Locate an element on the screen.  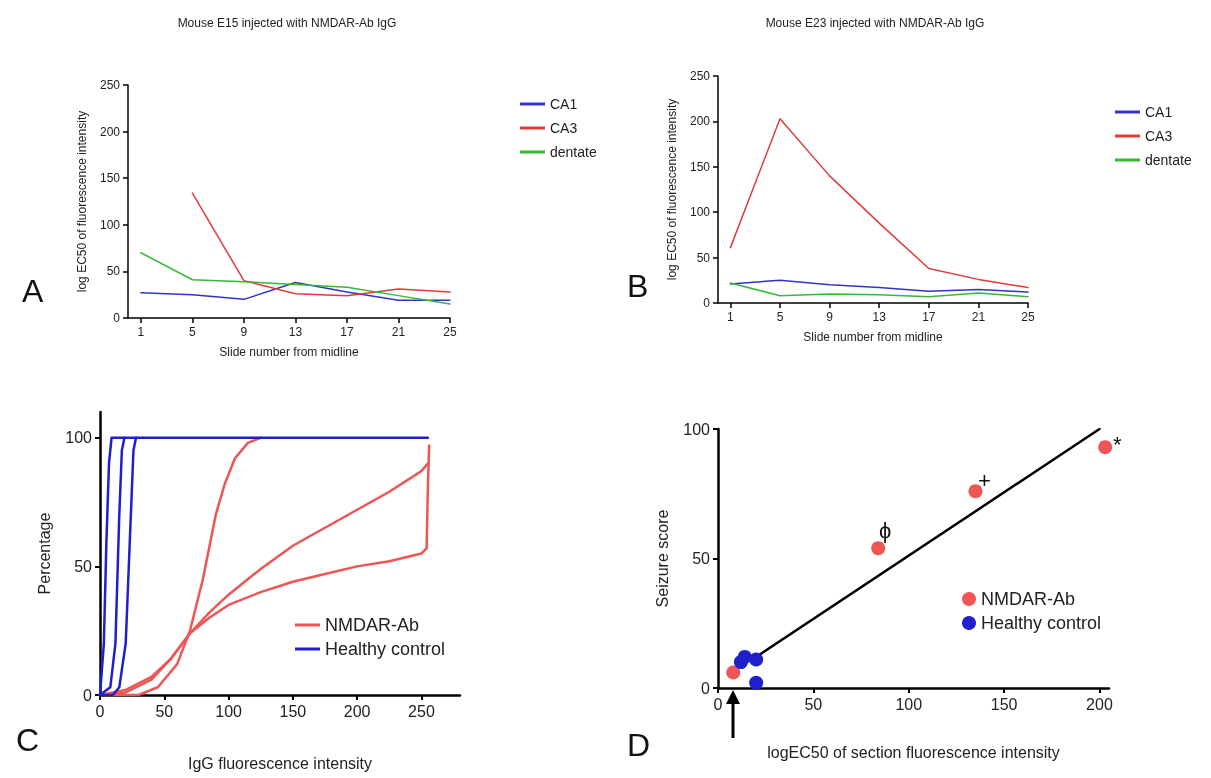
y-axis-title: Percentage is located at coordinates (44, 553).